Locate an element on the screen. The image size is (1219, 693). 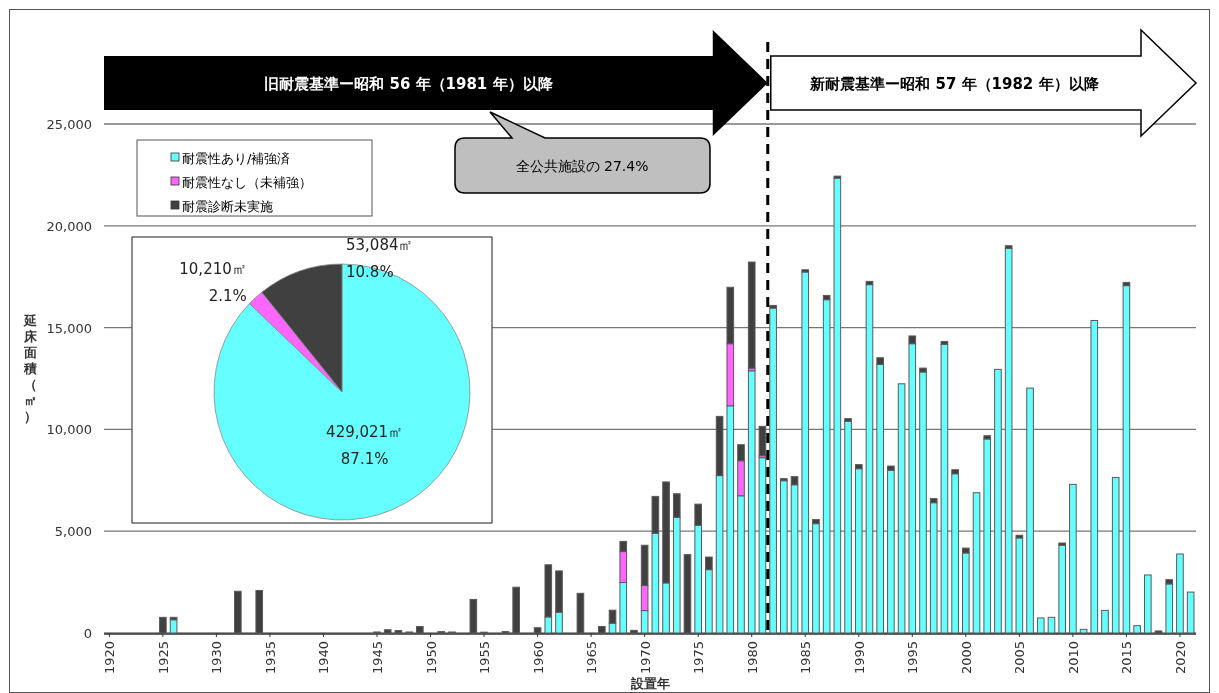
x-tick-label: 2020 is located at coordinates (1180, 658).